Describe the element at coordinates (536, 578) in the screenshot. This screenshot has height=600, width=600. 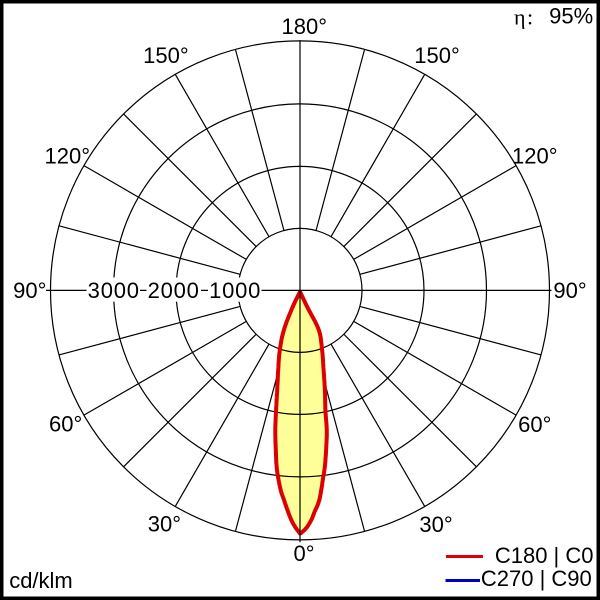
I see `svg-text: C270 | C90` at that location.